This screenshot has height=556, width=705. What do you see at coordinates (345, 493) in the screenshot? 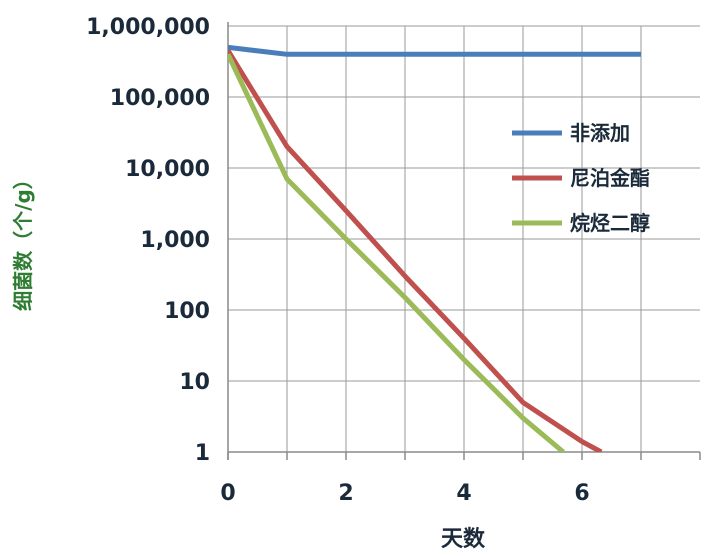
I see `x-tick-label: 2` at bounding box center [345, 493].